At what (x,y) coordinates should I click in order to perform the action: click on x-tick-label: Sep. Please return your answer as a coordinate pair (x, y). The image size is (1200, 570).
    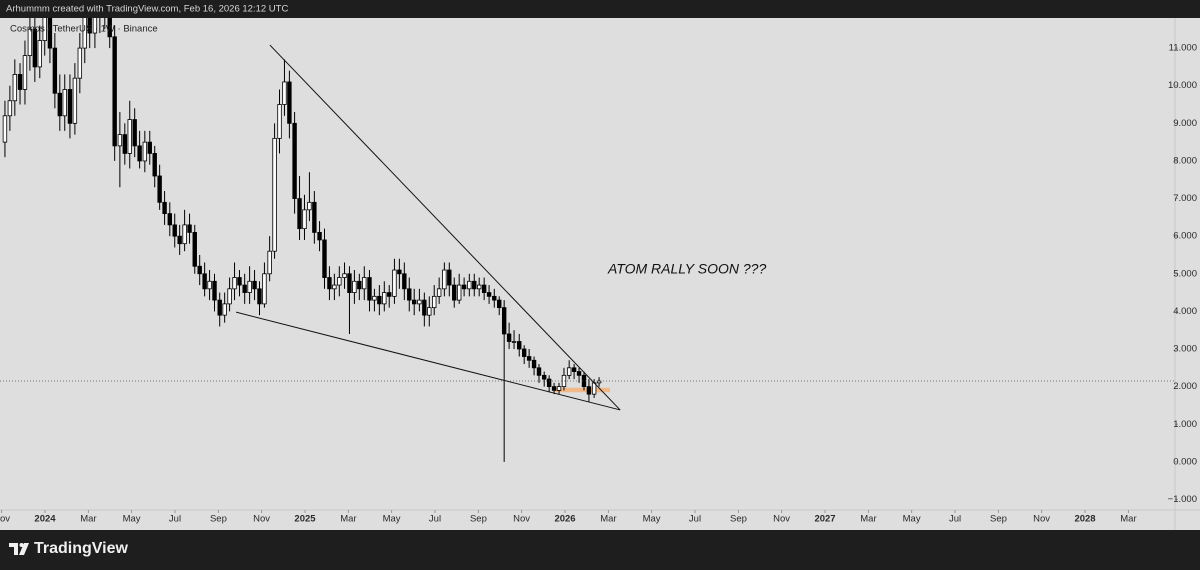
    Looking at the image, I should click on (738, 519).